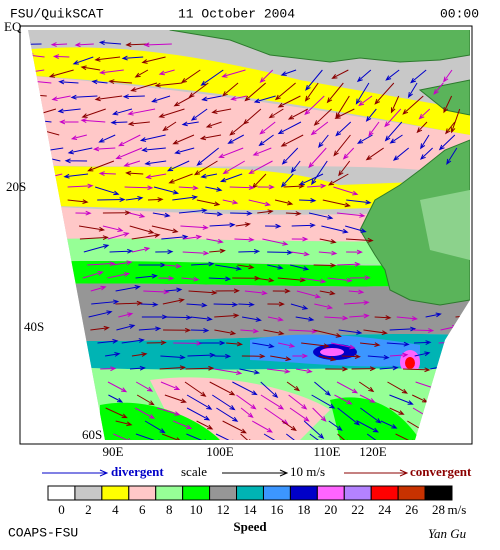 This screenshot has width=500, height=550. I want to click on date: 11 October 2004, so click(236, 13).